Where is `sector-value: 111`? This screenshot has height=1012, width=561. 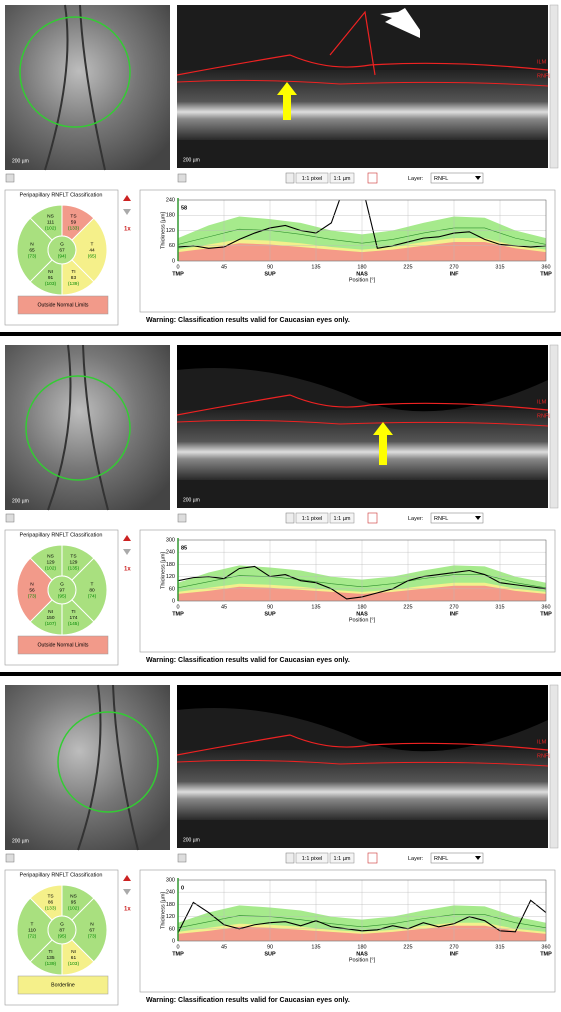 sector-value: 111 is located at coordinates (51, 223).